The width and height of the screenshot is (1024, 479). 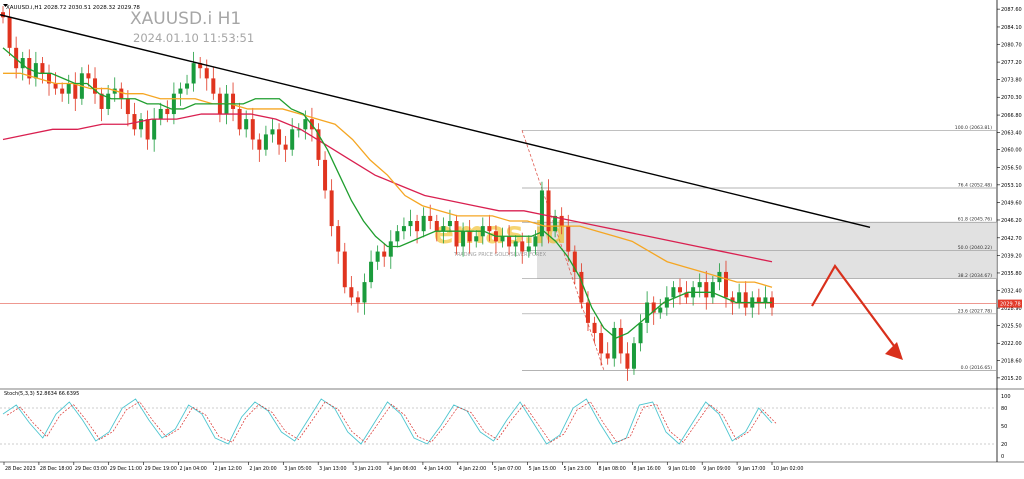 I want to click on price-tick-label: 2022.00, so click(x=1011, y=344).